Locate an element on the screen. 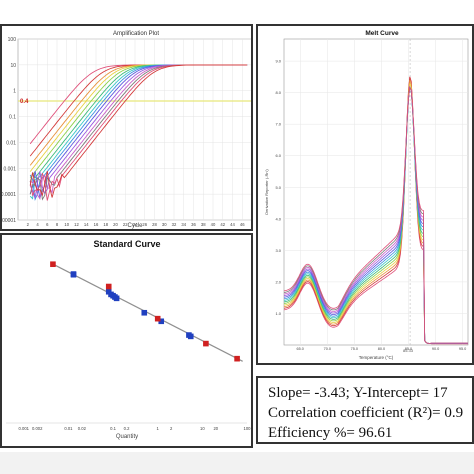  amp-x-tick-label: 16 is located at coordinates (96, 224).